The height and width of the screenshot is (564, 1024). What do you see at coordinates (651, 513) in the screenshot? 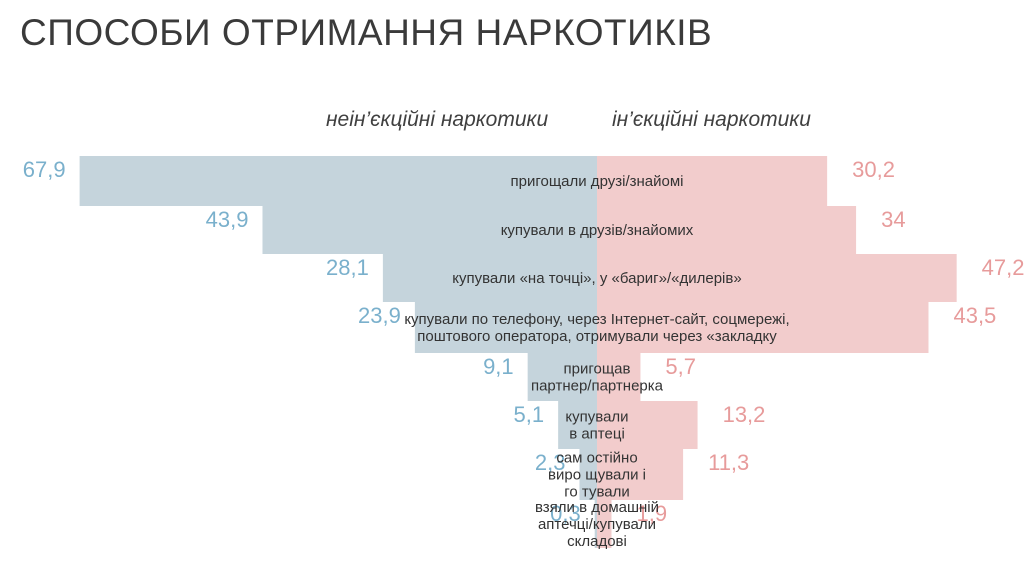
I see `value-label-right-7: 1,9` at bounding box center [651, 513].